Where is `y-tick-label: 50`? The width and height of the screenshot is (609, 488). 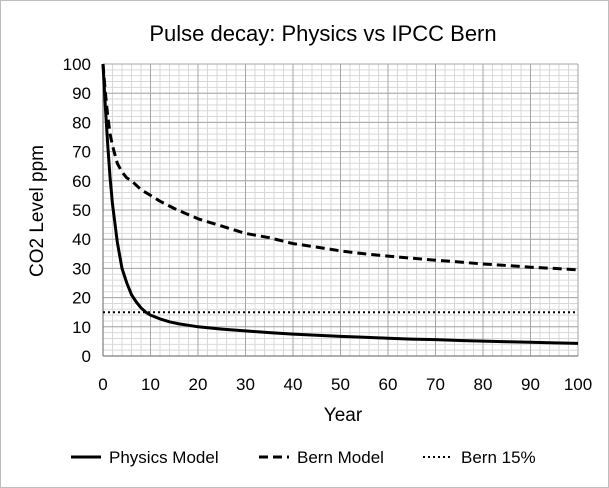
y-tick-label: 50 is located at coordinates (81, 210).